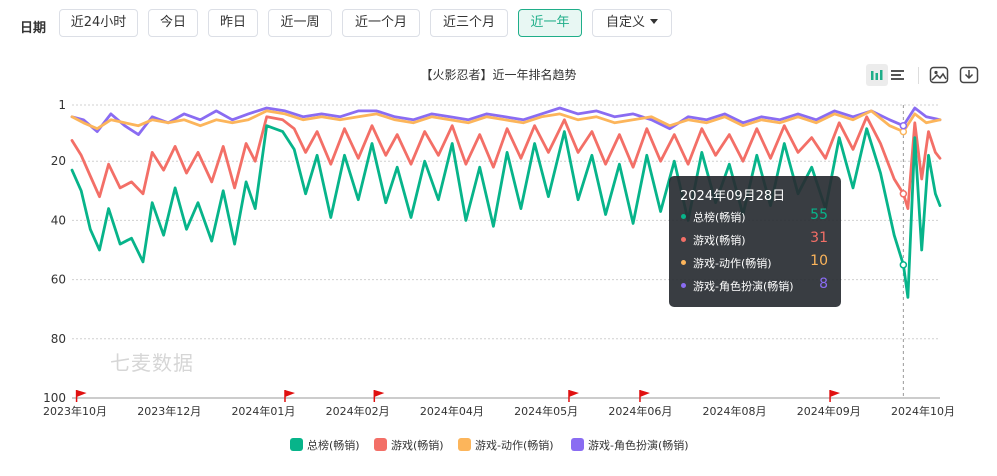 The height and width of the screenshot is (476, 997). I want to click on x-tick-label: 2023年10月, so click(75, 411).